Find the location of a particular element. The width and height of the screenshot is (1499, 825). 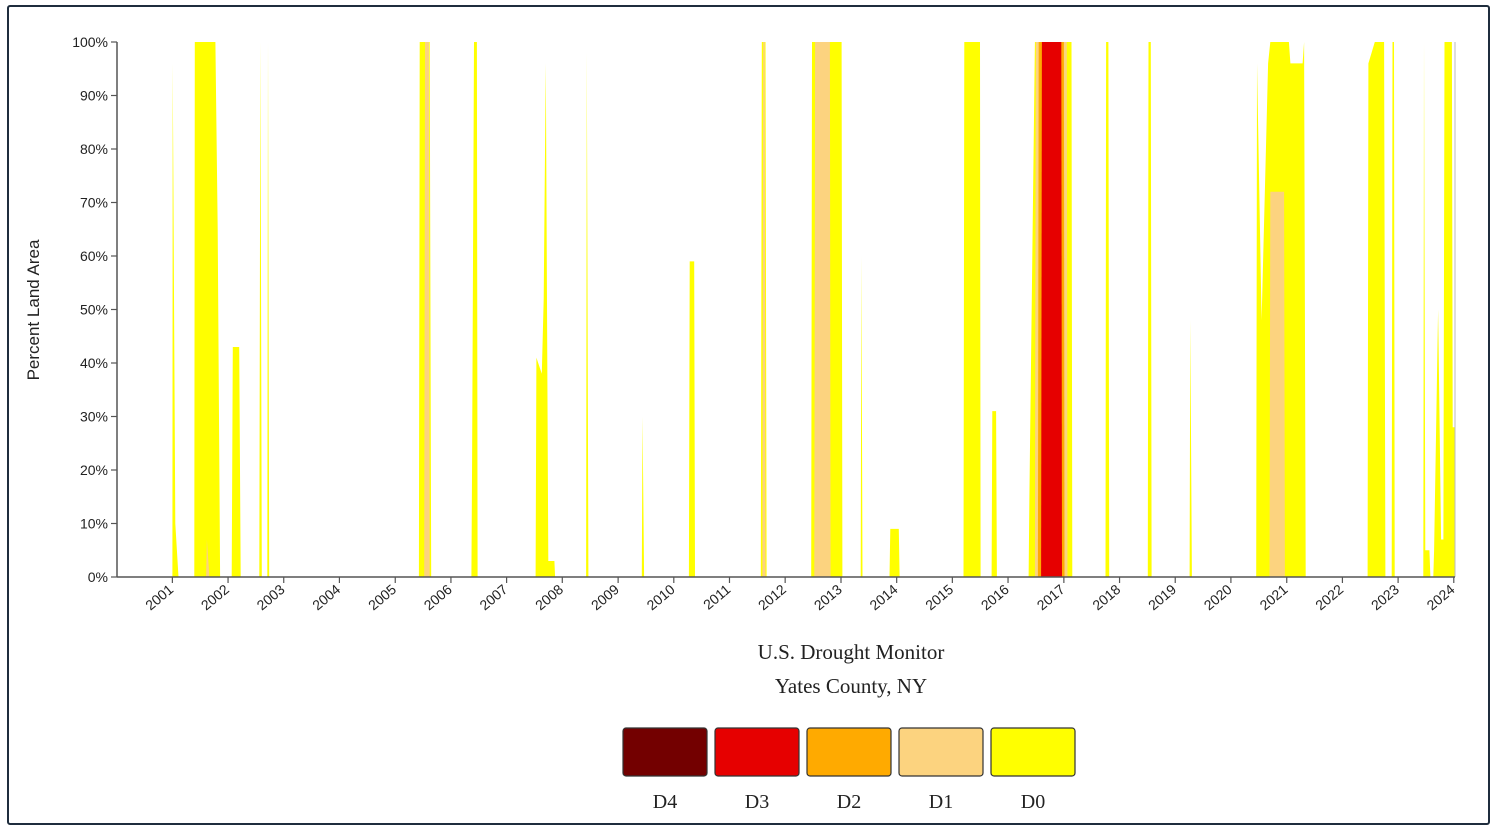

legend-label-d0: D0 is located at coordinates (1033, 800).